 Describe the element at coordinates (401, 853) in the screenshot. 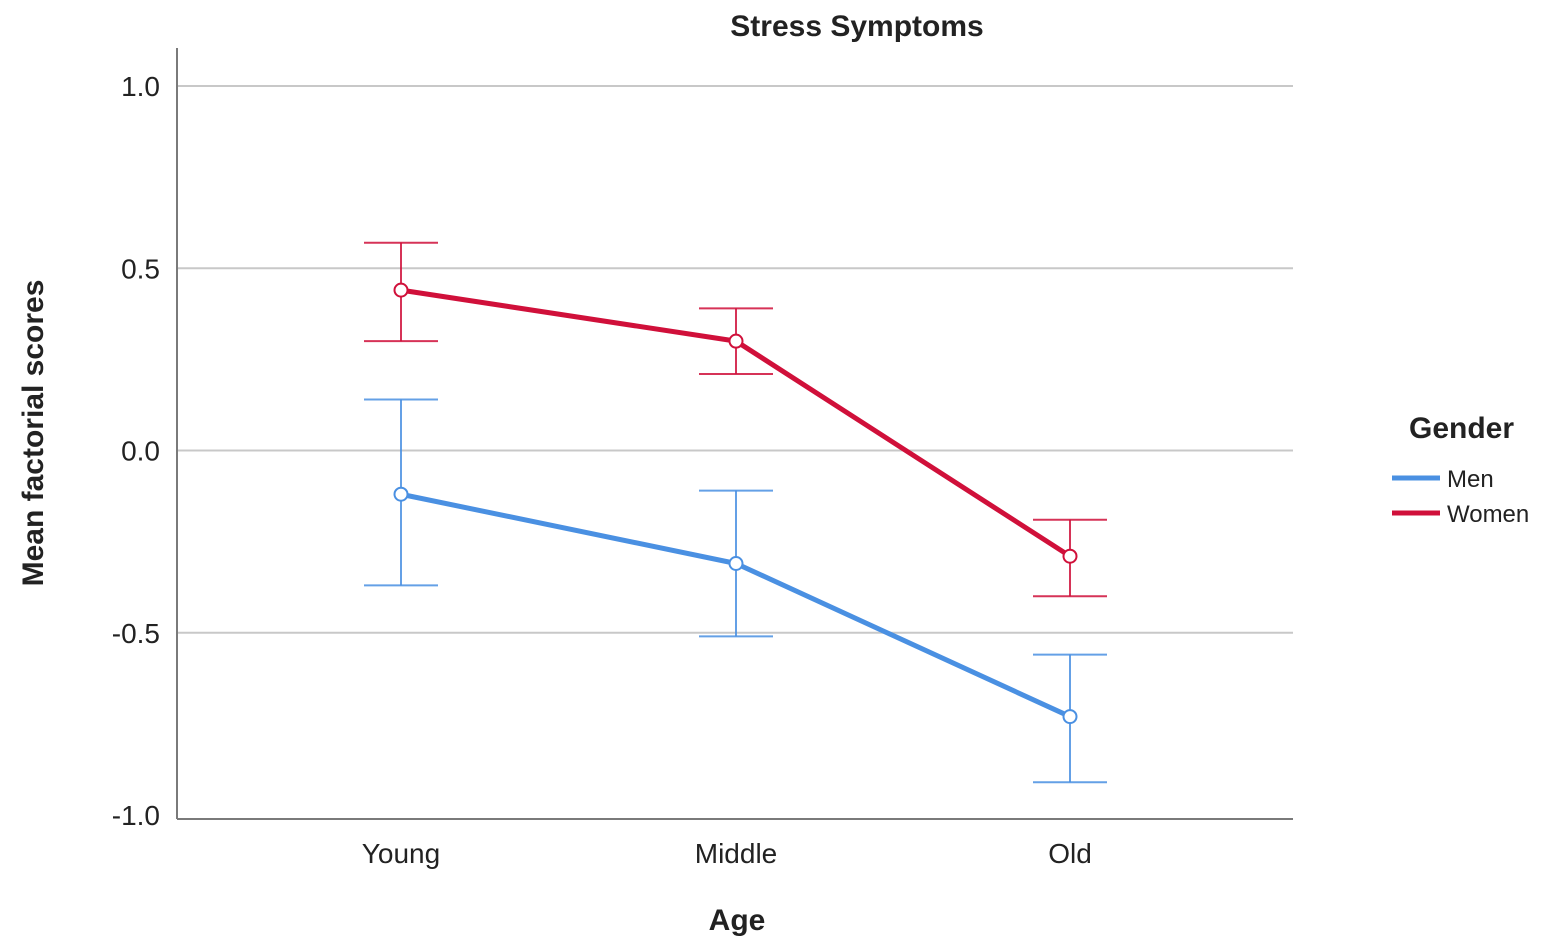

I see `x-tick-label: Young` at that location.